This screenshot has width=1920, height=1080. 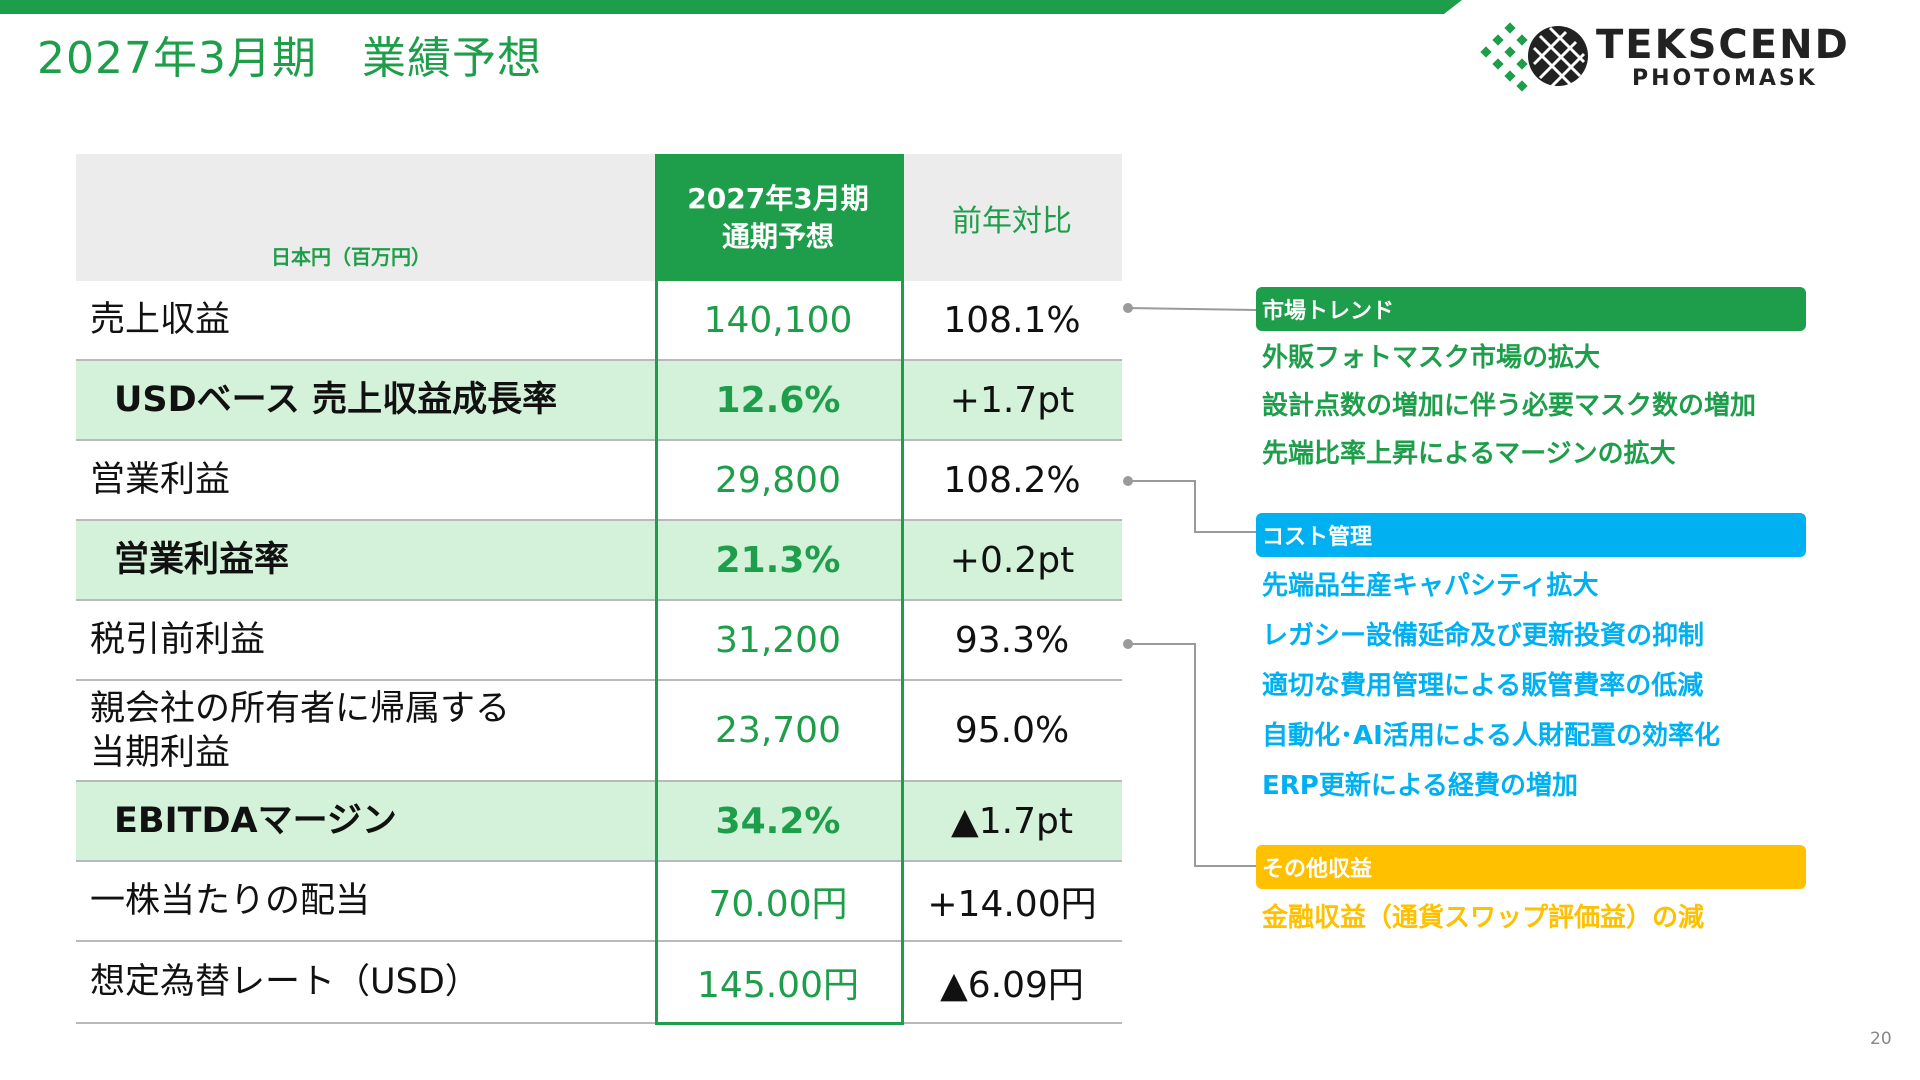 I want to click on yoy-value: ▲1.7pt, so click(x=1012, y=821).